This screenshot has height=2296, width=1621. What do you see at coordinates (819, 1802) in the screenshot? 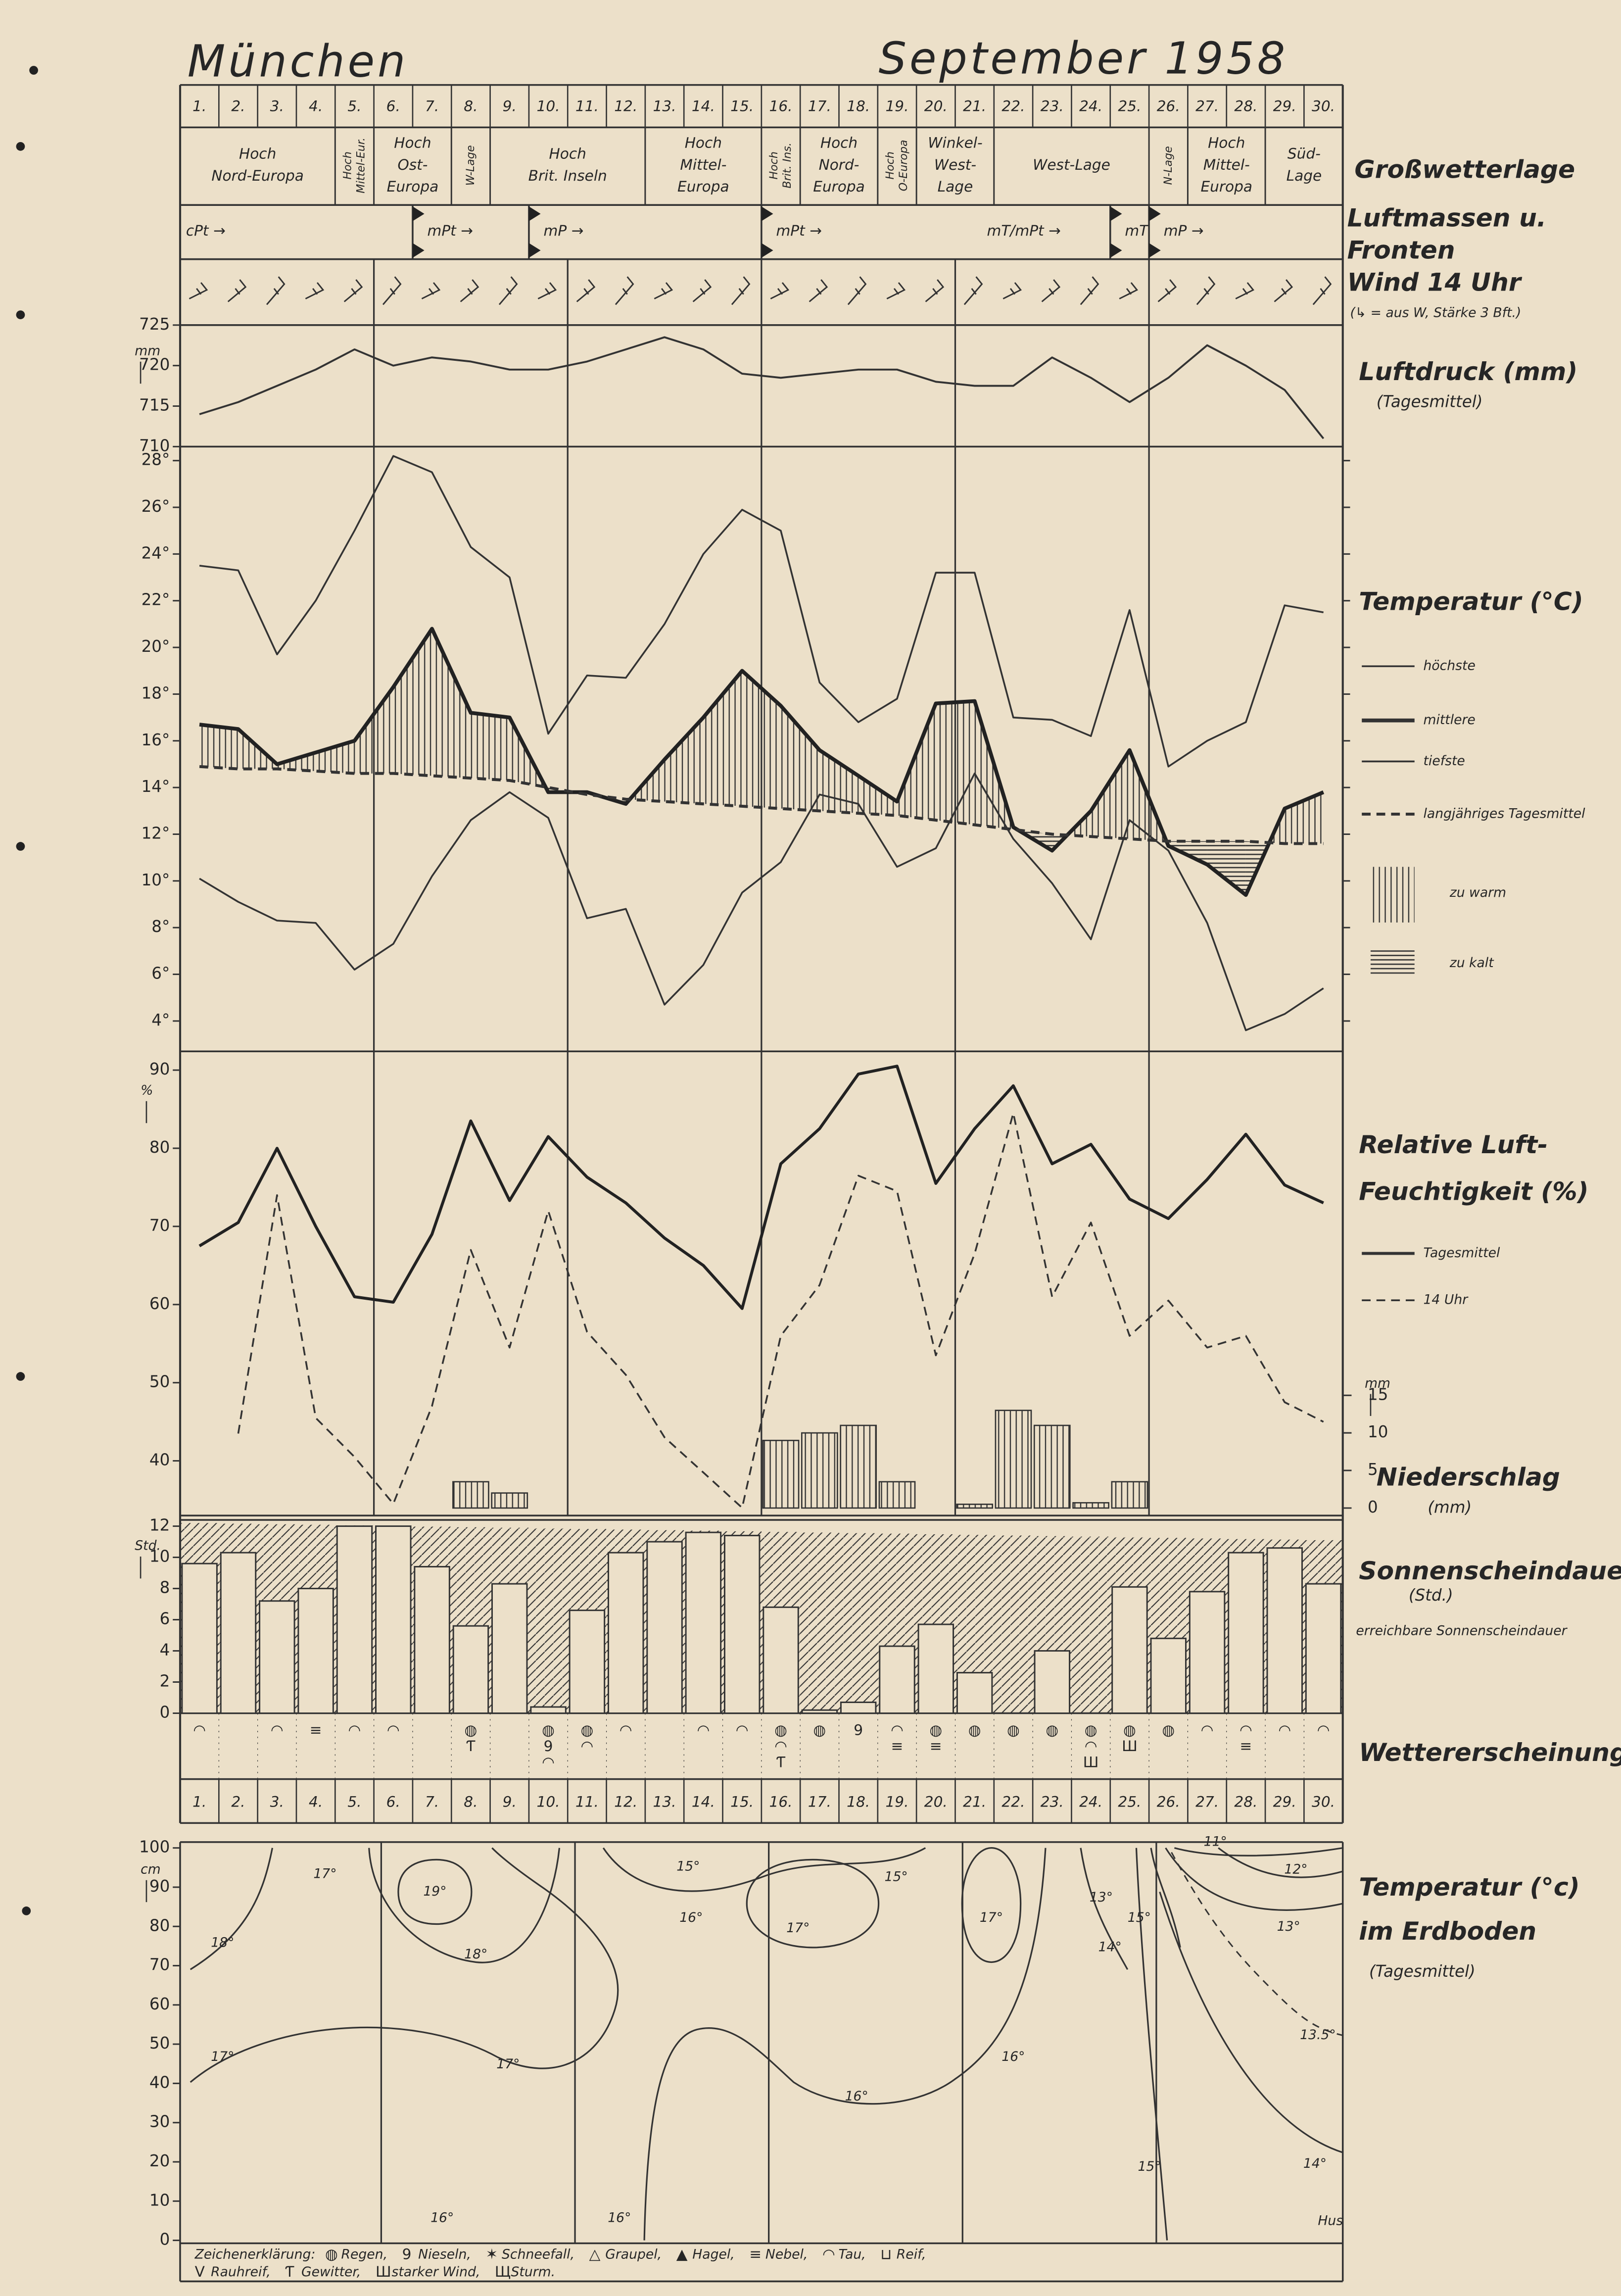
I see `day-number: 17.` at bounding box center [819, 1802].